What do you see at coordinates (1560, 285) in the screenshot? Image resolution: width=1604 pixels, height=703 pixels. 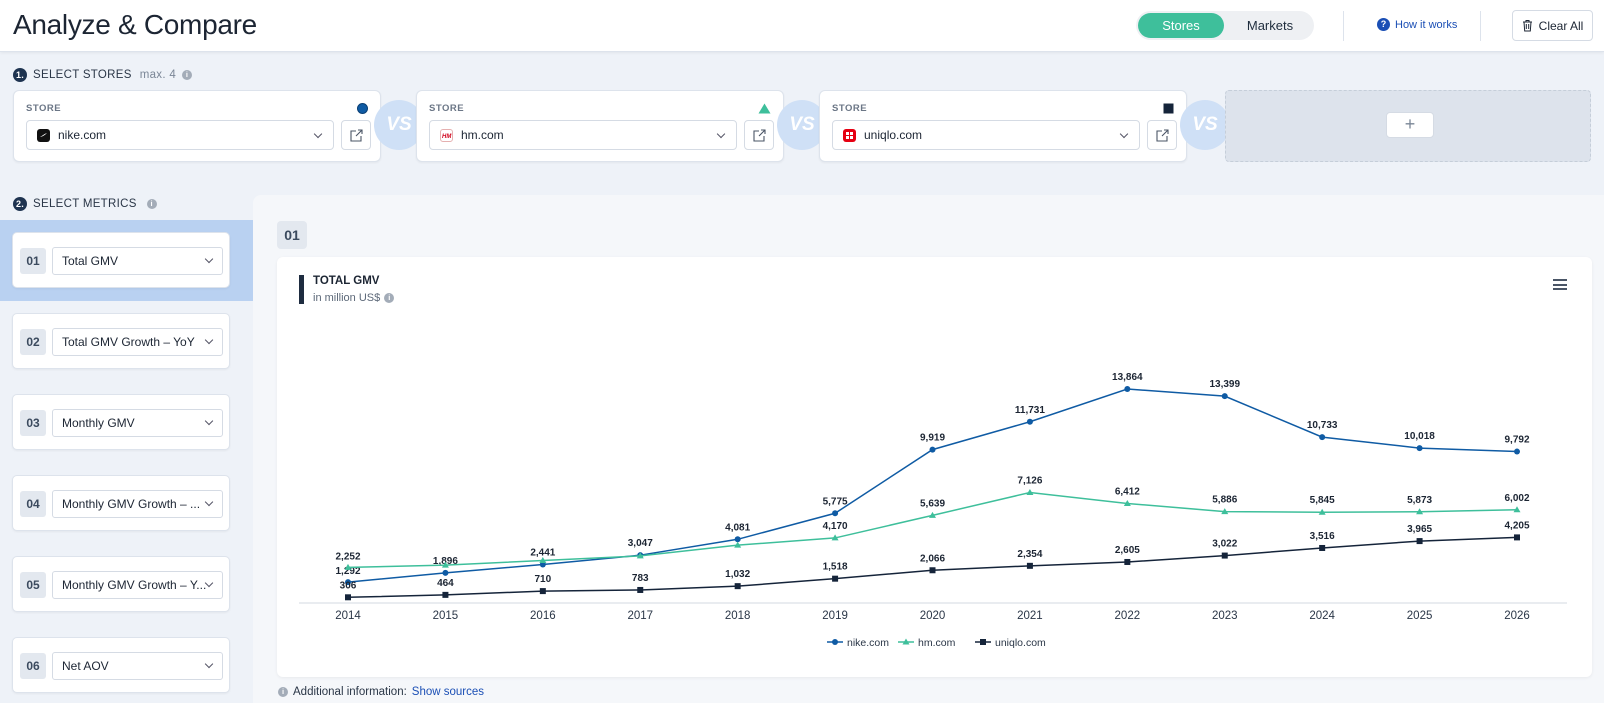 I see `chart-menu-icon` at bounding box center [1560, 285].